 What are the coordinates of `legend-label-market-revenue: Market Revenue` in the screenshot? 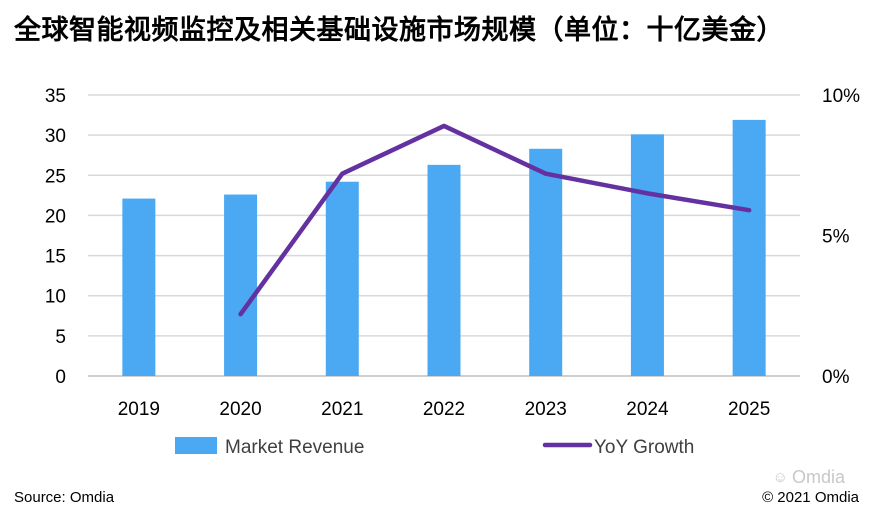 It's located at (294, 447).